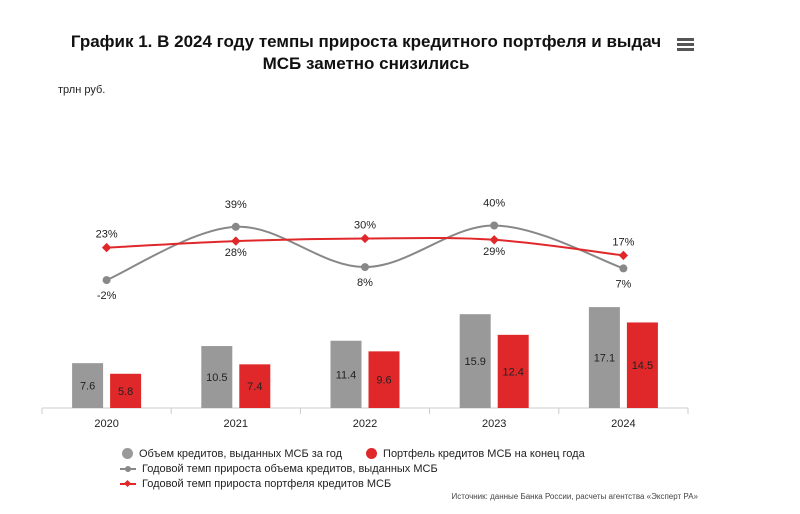 The width and height of the screenshot is (800, 514). What do you see at coordinates (106, 424) in the screenshot?
I see `x-tick-label: 2020` at bounding box center [106, 424].